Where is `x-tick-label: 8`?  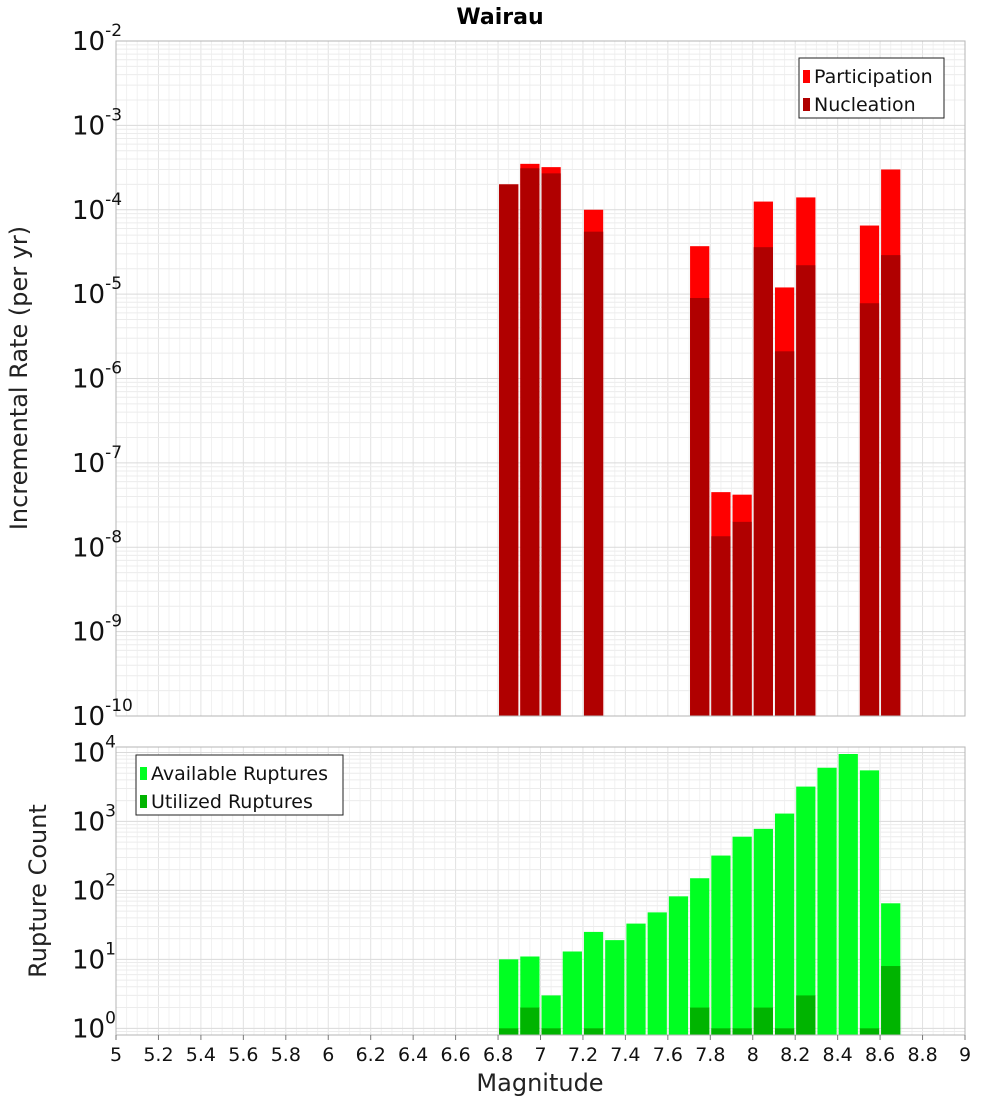
x-tick-label: 8 is located at coordinates (753, 1055).